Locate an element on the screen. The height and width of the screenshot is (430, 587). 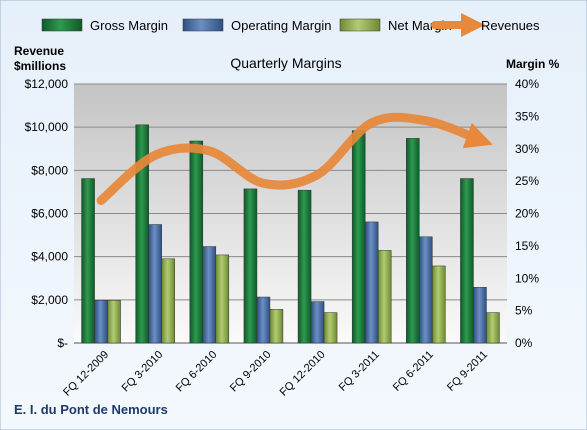
right-tick-label: 5% is located at coordinates (524, 311).